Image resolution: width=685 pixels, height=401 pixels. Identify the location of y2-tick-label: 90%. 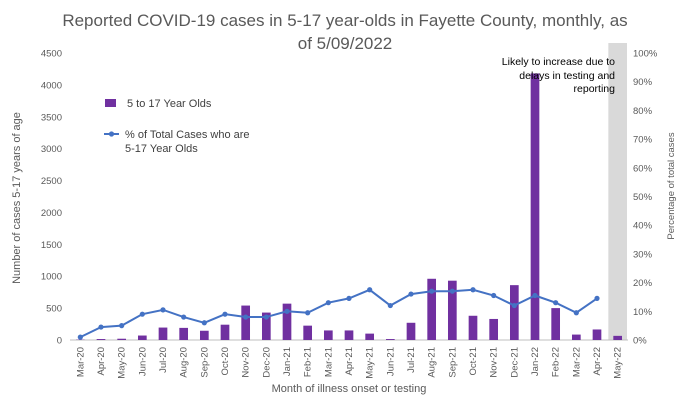
(643, 82).